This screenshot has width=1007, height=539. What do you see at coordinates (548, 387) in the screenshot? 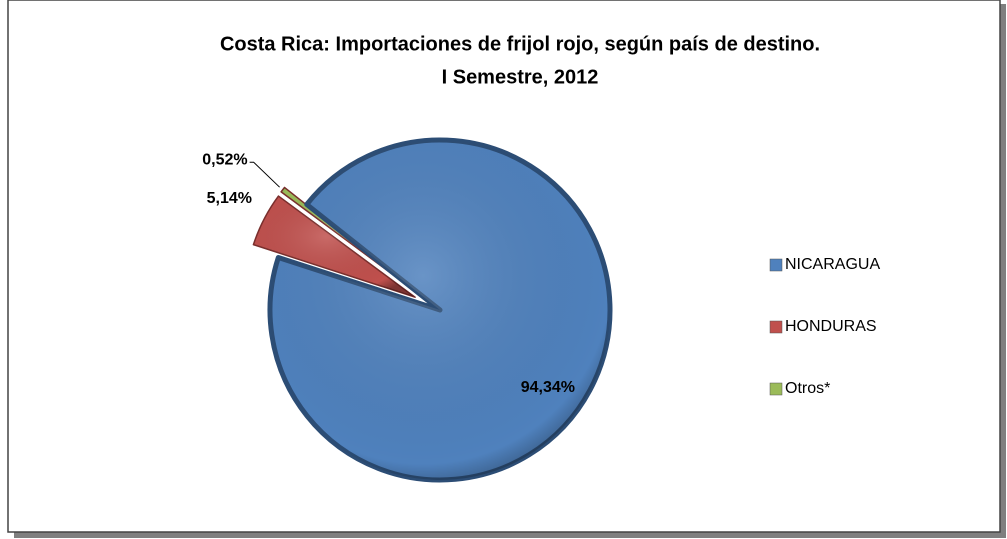
I see `value-label: 94,34%` at bounding box center [548, 387].